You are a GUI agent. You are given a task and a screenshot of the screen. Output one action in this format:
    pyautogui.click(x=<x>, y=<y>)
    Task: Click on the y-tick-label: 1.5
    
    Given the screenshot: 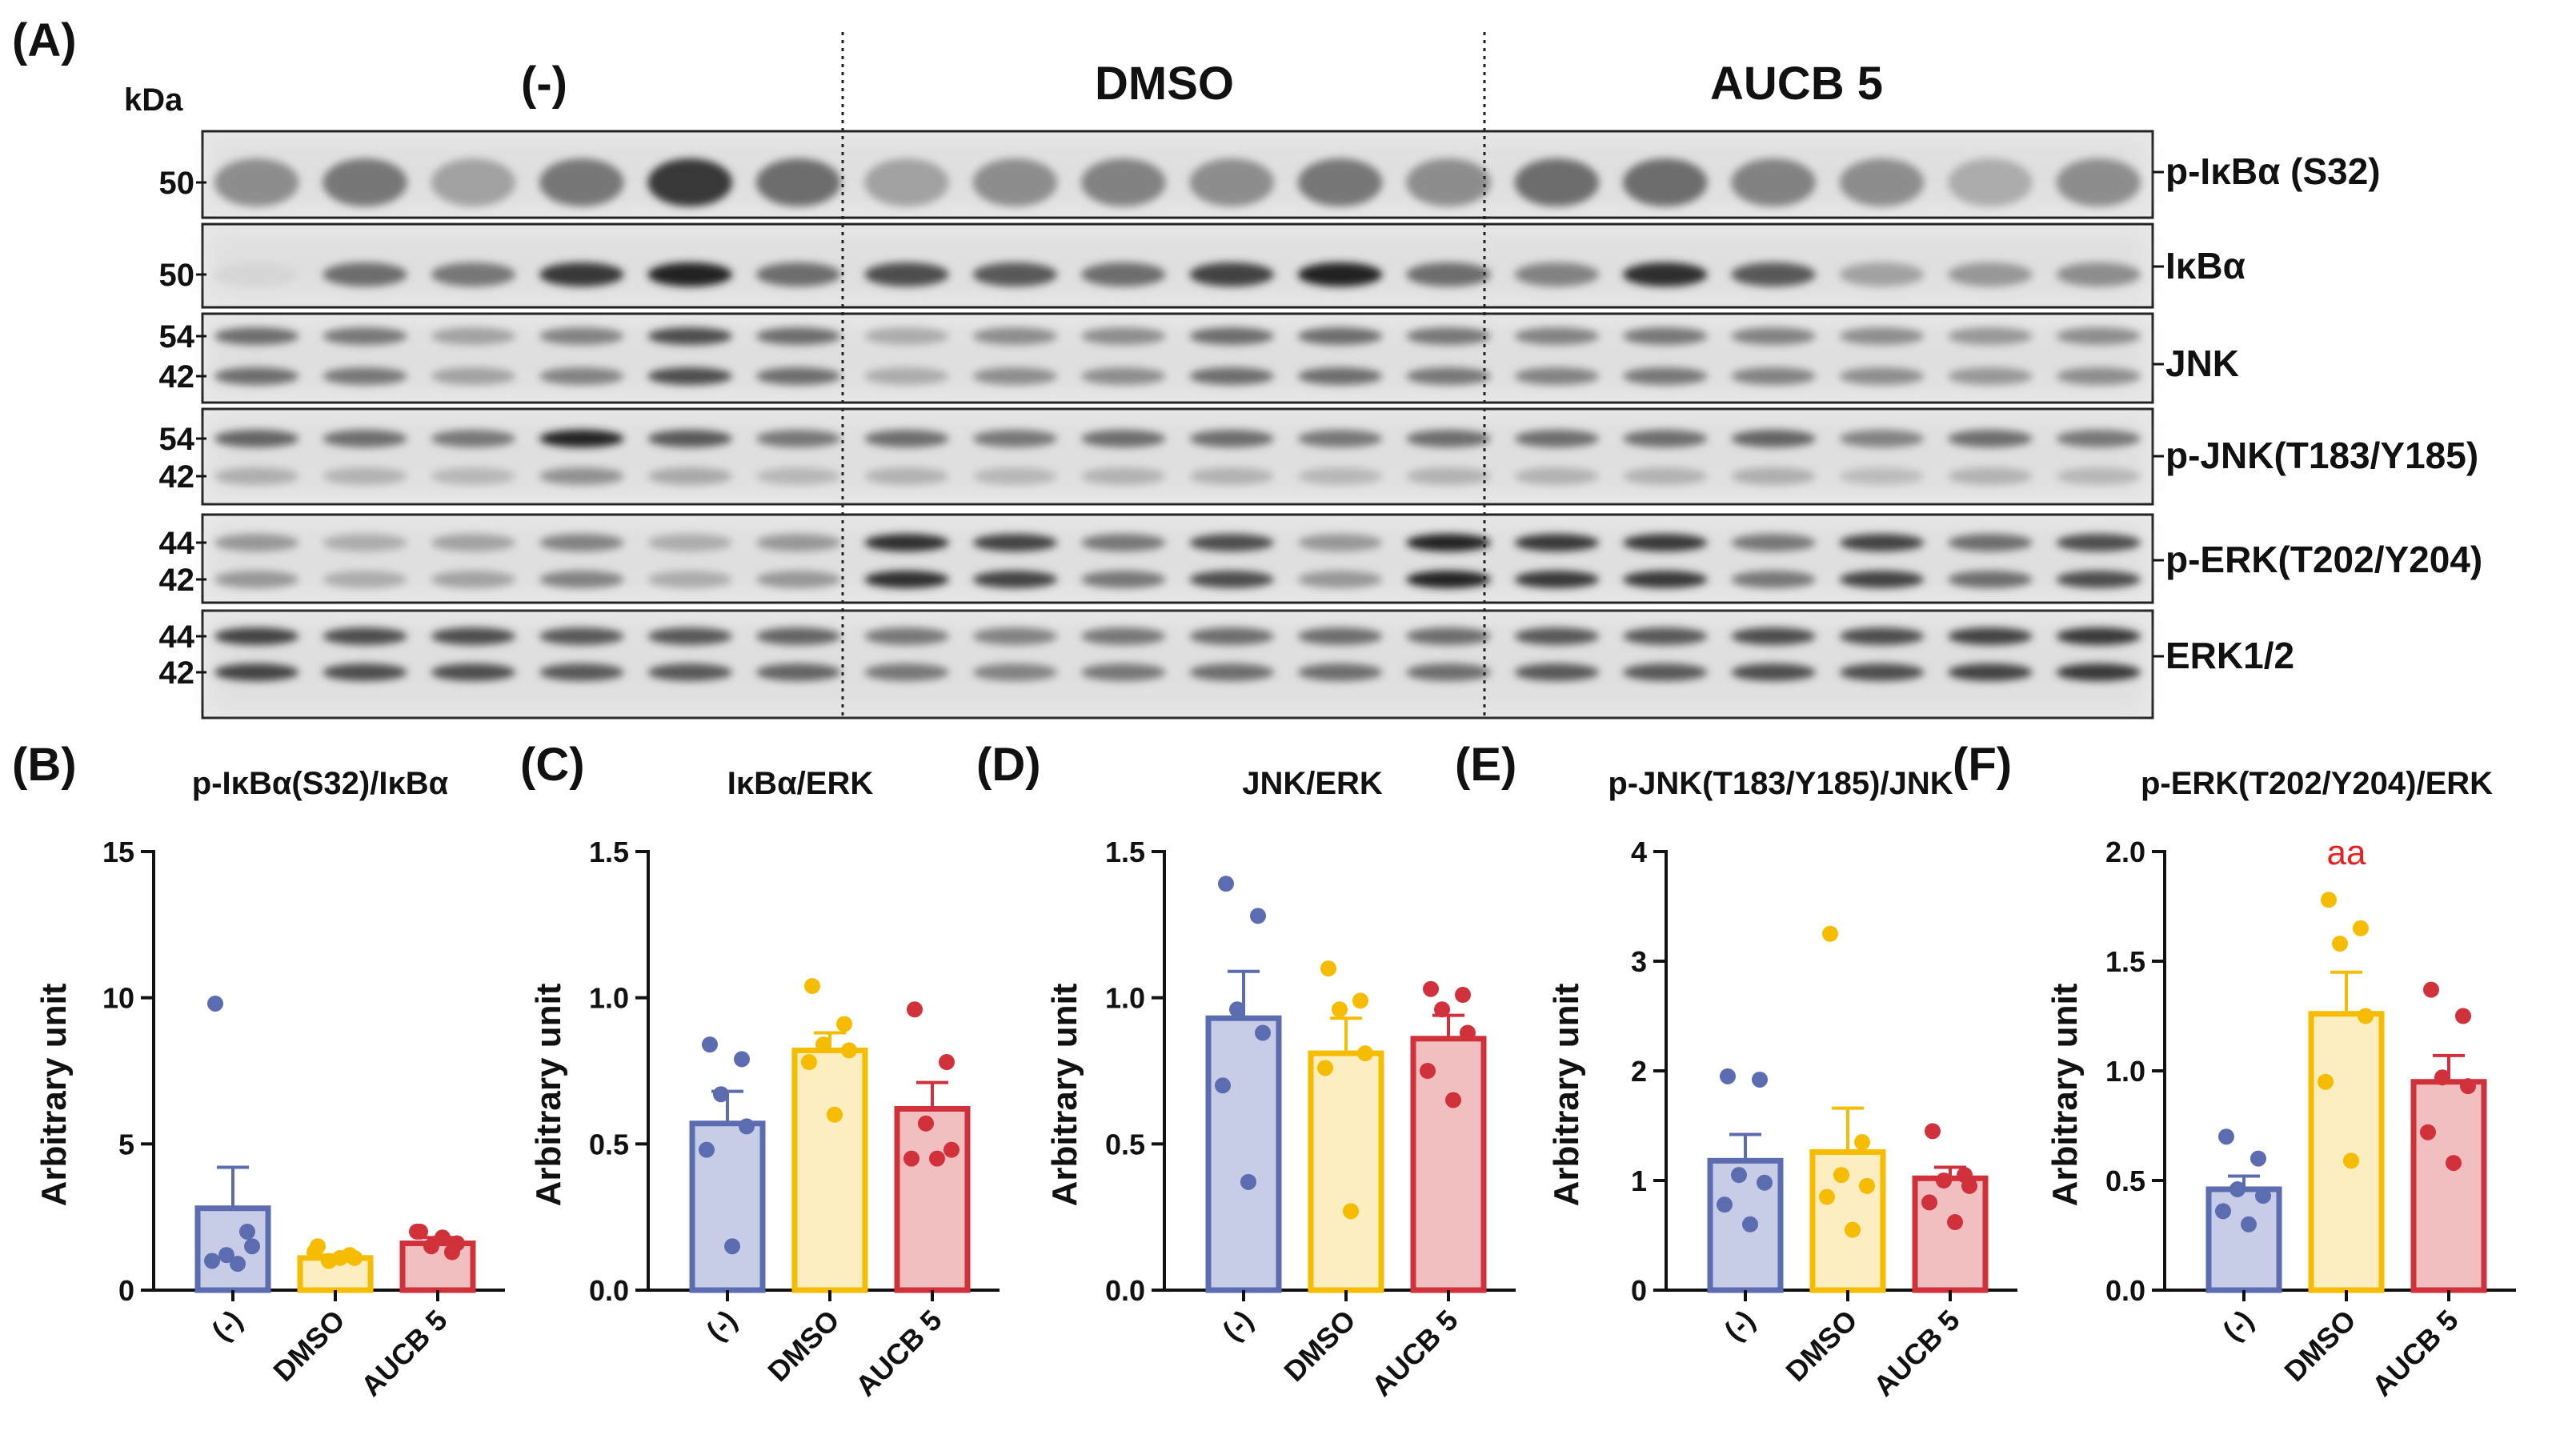 What is the action you would take?
    pyautogui.click(x=2125, y=961)
    